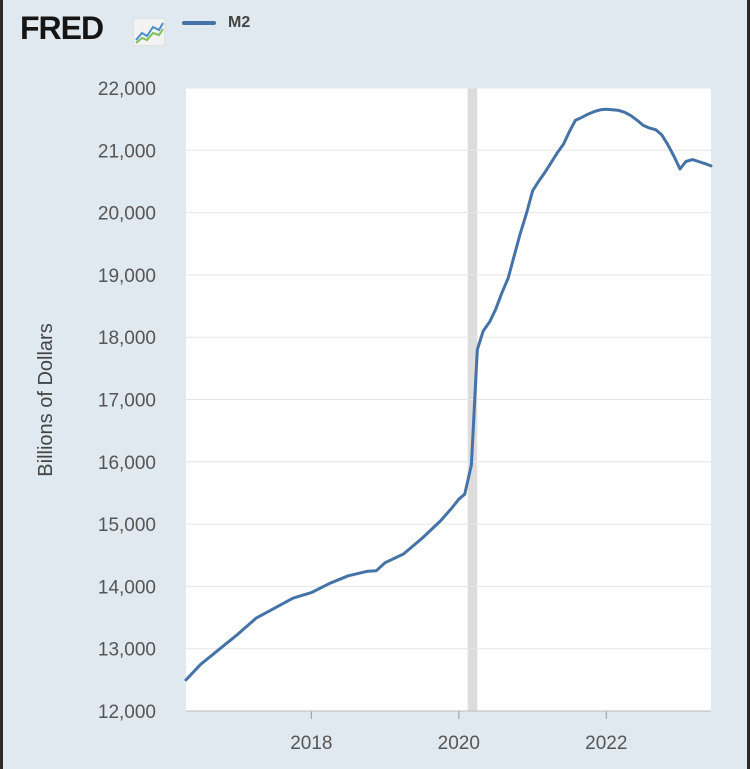 The image size is (750, 769). Describe the element at coordinates (127, 650) in the screenshot. I see `y-tick-label: 13,000` at that location.